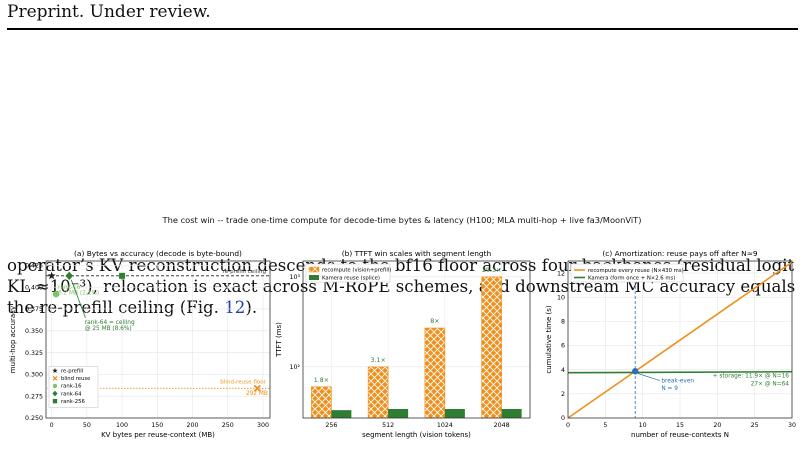 The image size is (805, 449). Describe the element at coordinates (34, 375) in the screenshot. I see `y-tick-label: 0.300` at that location.